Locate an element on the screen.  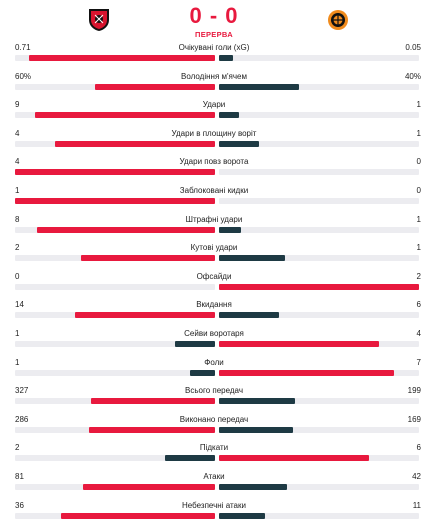
away-stat-value: 7 is located at coordinates (419, 363).